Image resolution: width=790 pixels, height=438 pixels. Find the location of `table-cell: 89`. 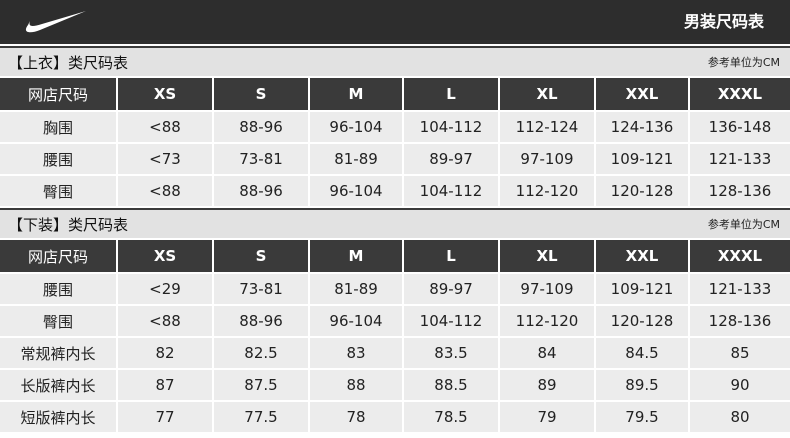

table-cell: 89 is located at coordinates (547, 385).